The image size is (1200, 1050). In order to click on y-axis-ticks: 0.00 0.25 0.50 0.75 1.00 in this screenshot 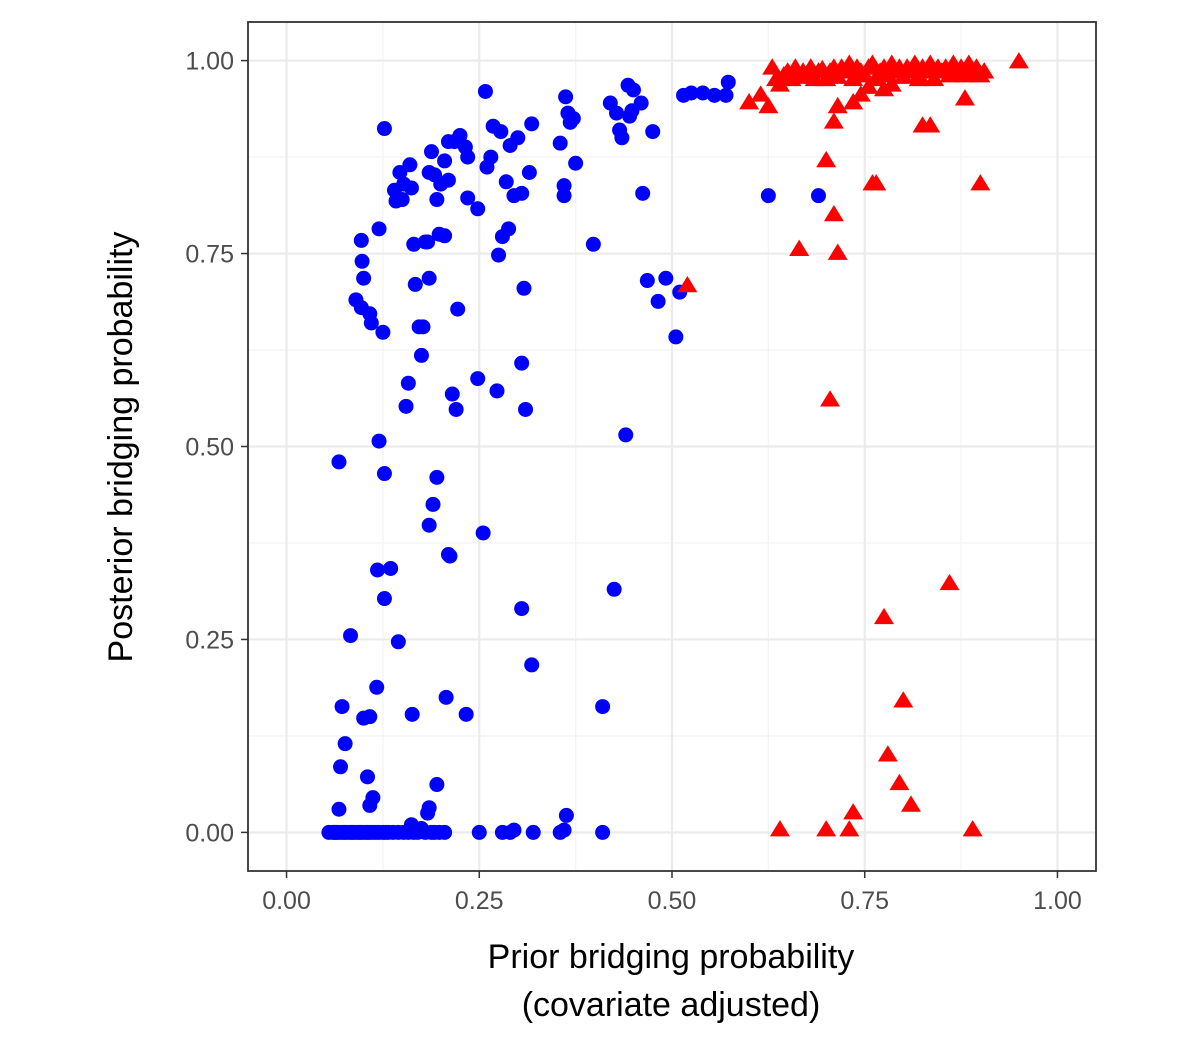, I will do `click(216, 447)`.